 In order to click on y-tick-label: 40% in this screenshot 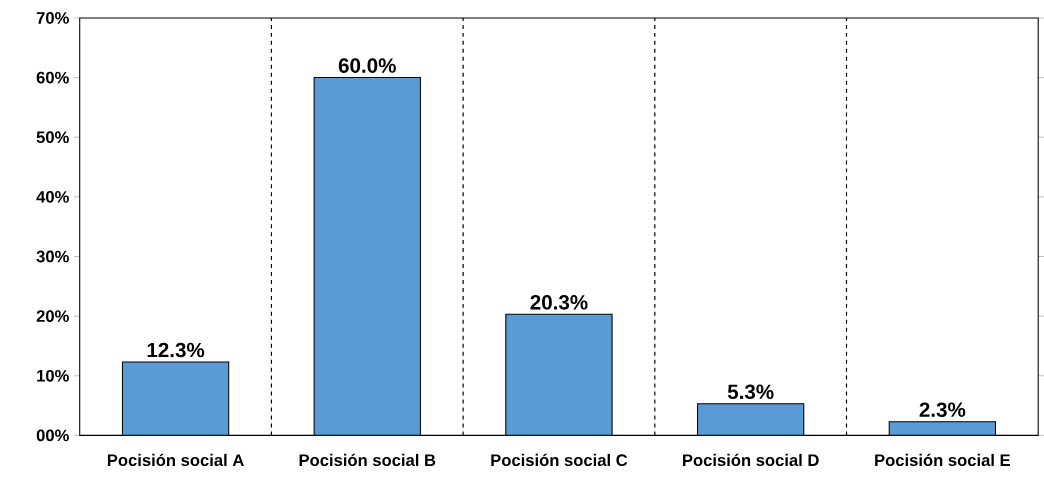, I will do `click(52, 196)`.